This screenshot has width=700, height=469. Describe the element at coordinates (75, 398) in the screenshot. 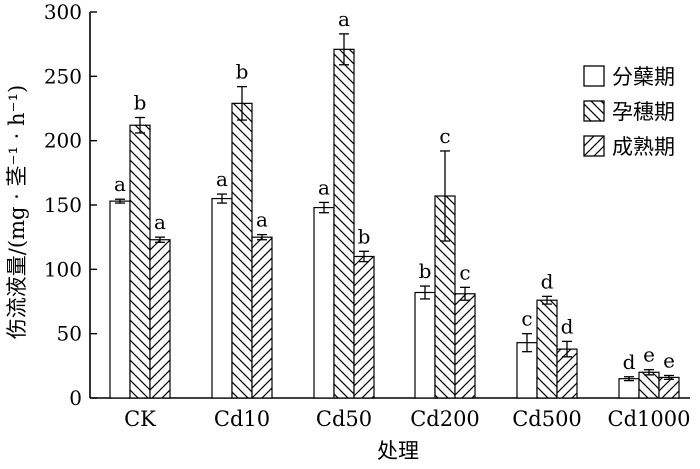

I see `y-tick-label: 0` at that location.